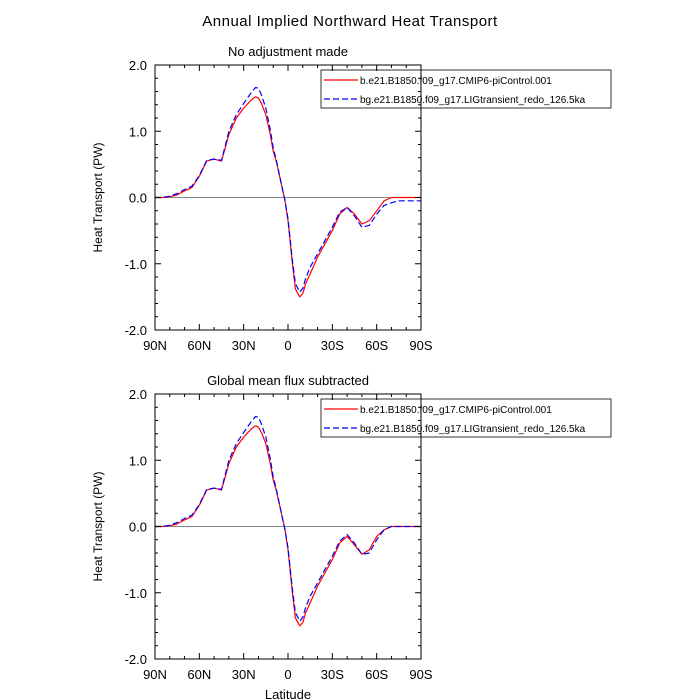  I want to click on figure-title: Annual Implied Northward Heat Transport, so click(350, 21).